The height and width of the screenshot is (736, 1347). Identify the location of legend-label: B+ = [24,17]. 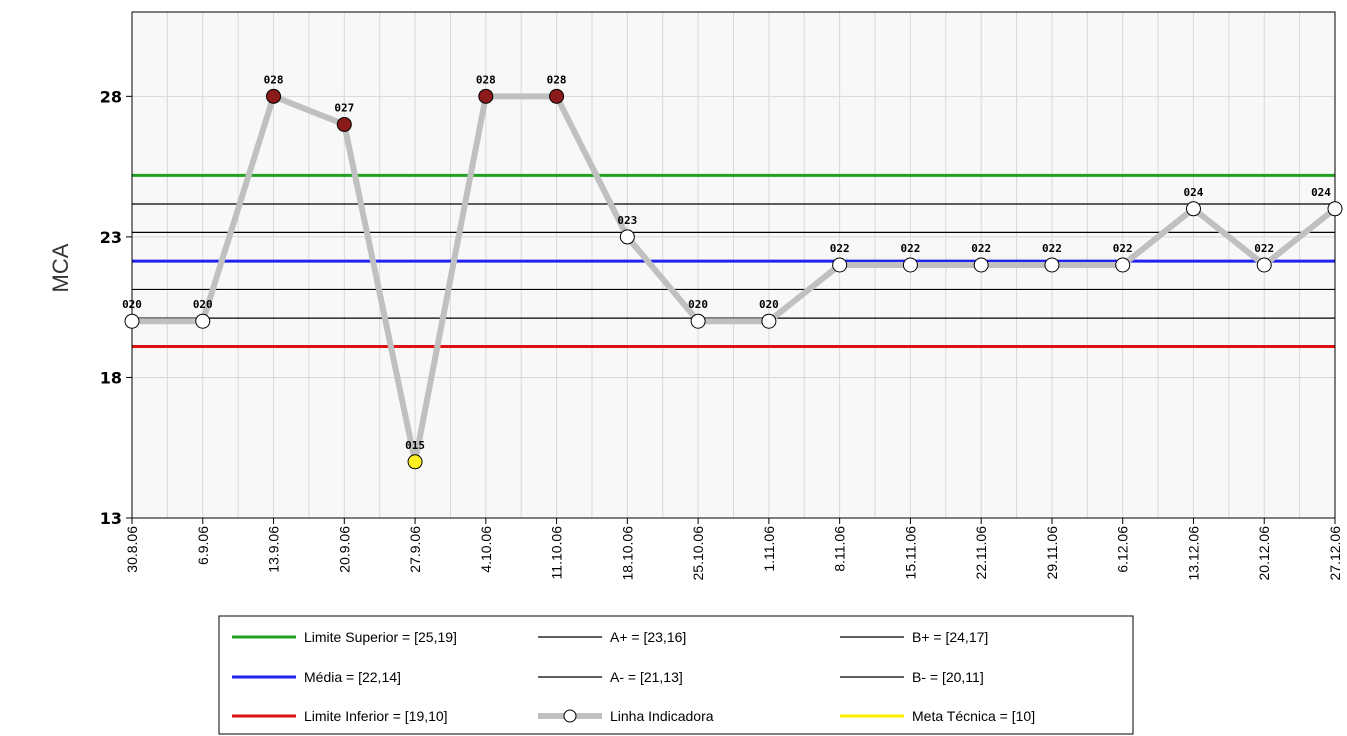
(950, 637).